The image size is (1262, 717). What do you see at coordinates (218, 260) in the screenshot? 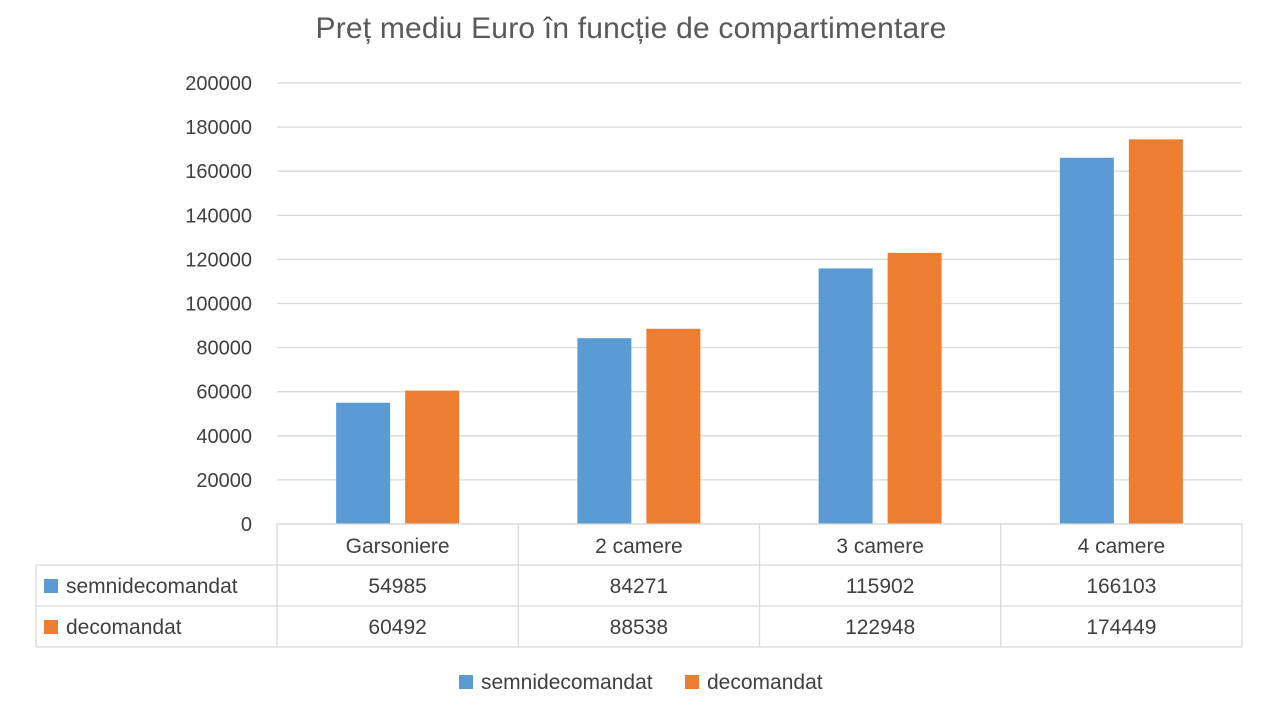
I see `y-tick-label: 120000` at bounding box center [218, 260].